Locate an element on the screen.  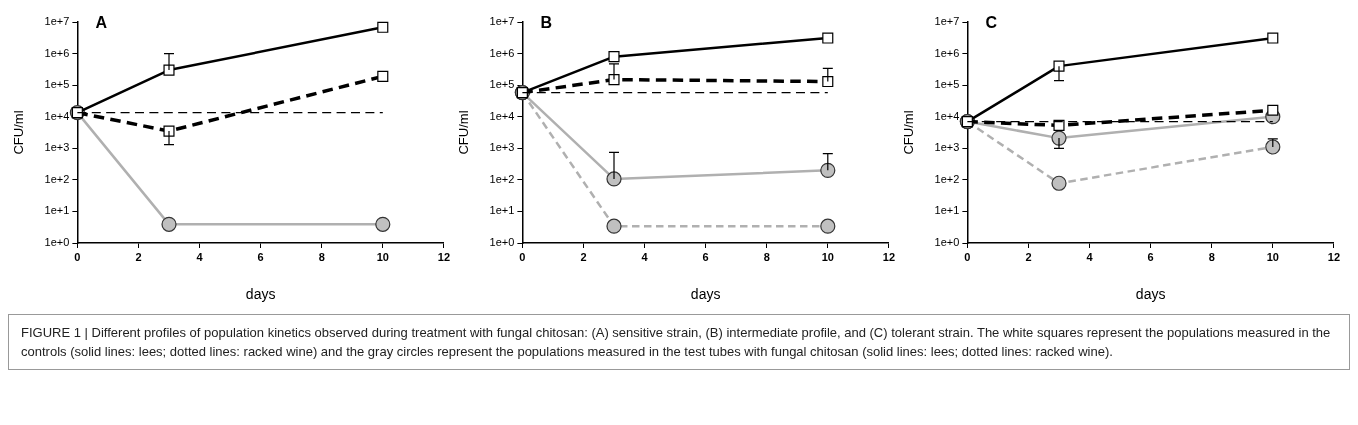
chart-title: B is located at coordinates (546, 23).